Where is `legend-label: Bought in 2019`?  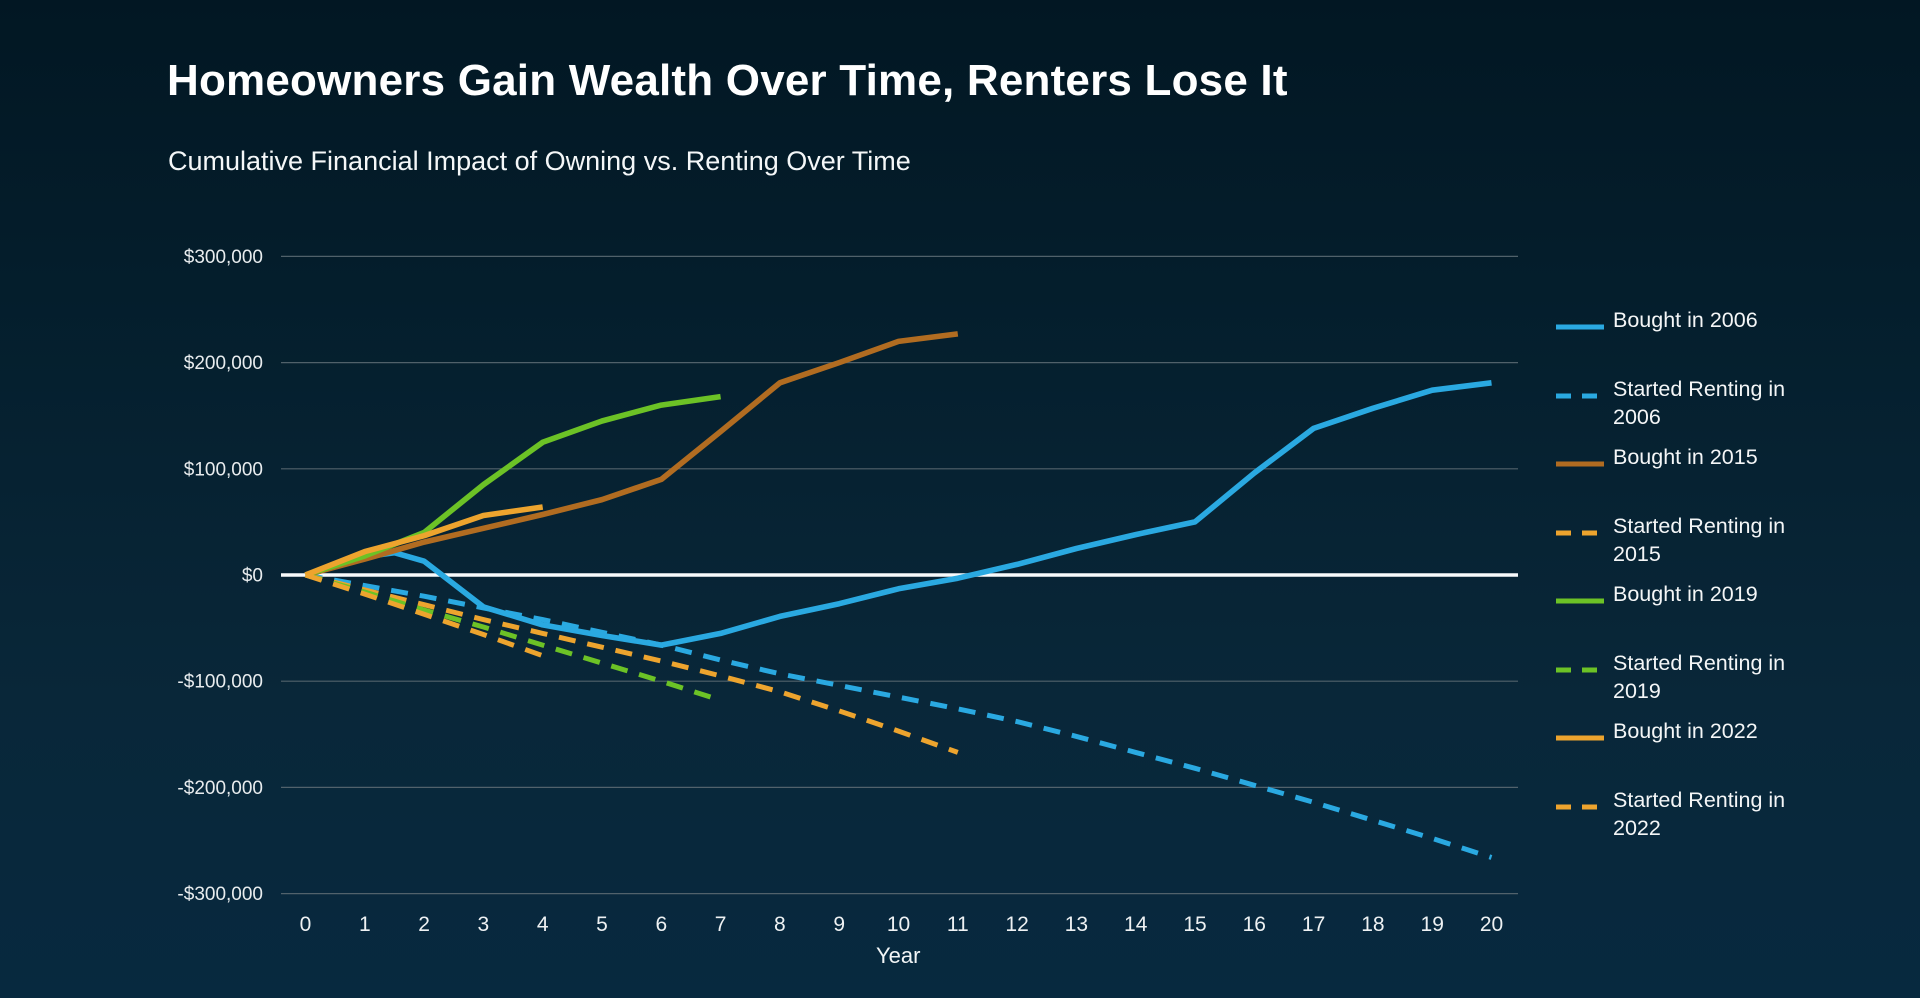 legend-label: Bought in 2019 is located at coordinates (1685, 594).